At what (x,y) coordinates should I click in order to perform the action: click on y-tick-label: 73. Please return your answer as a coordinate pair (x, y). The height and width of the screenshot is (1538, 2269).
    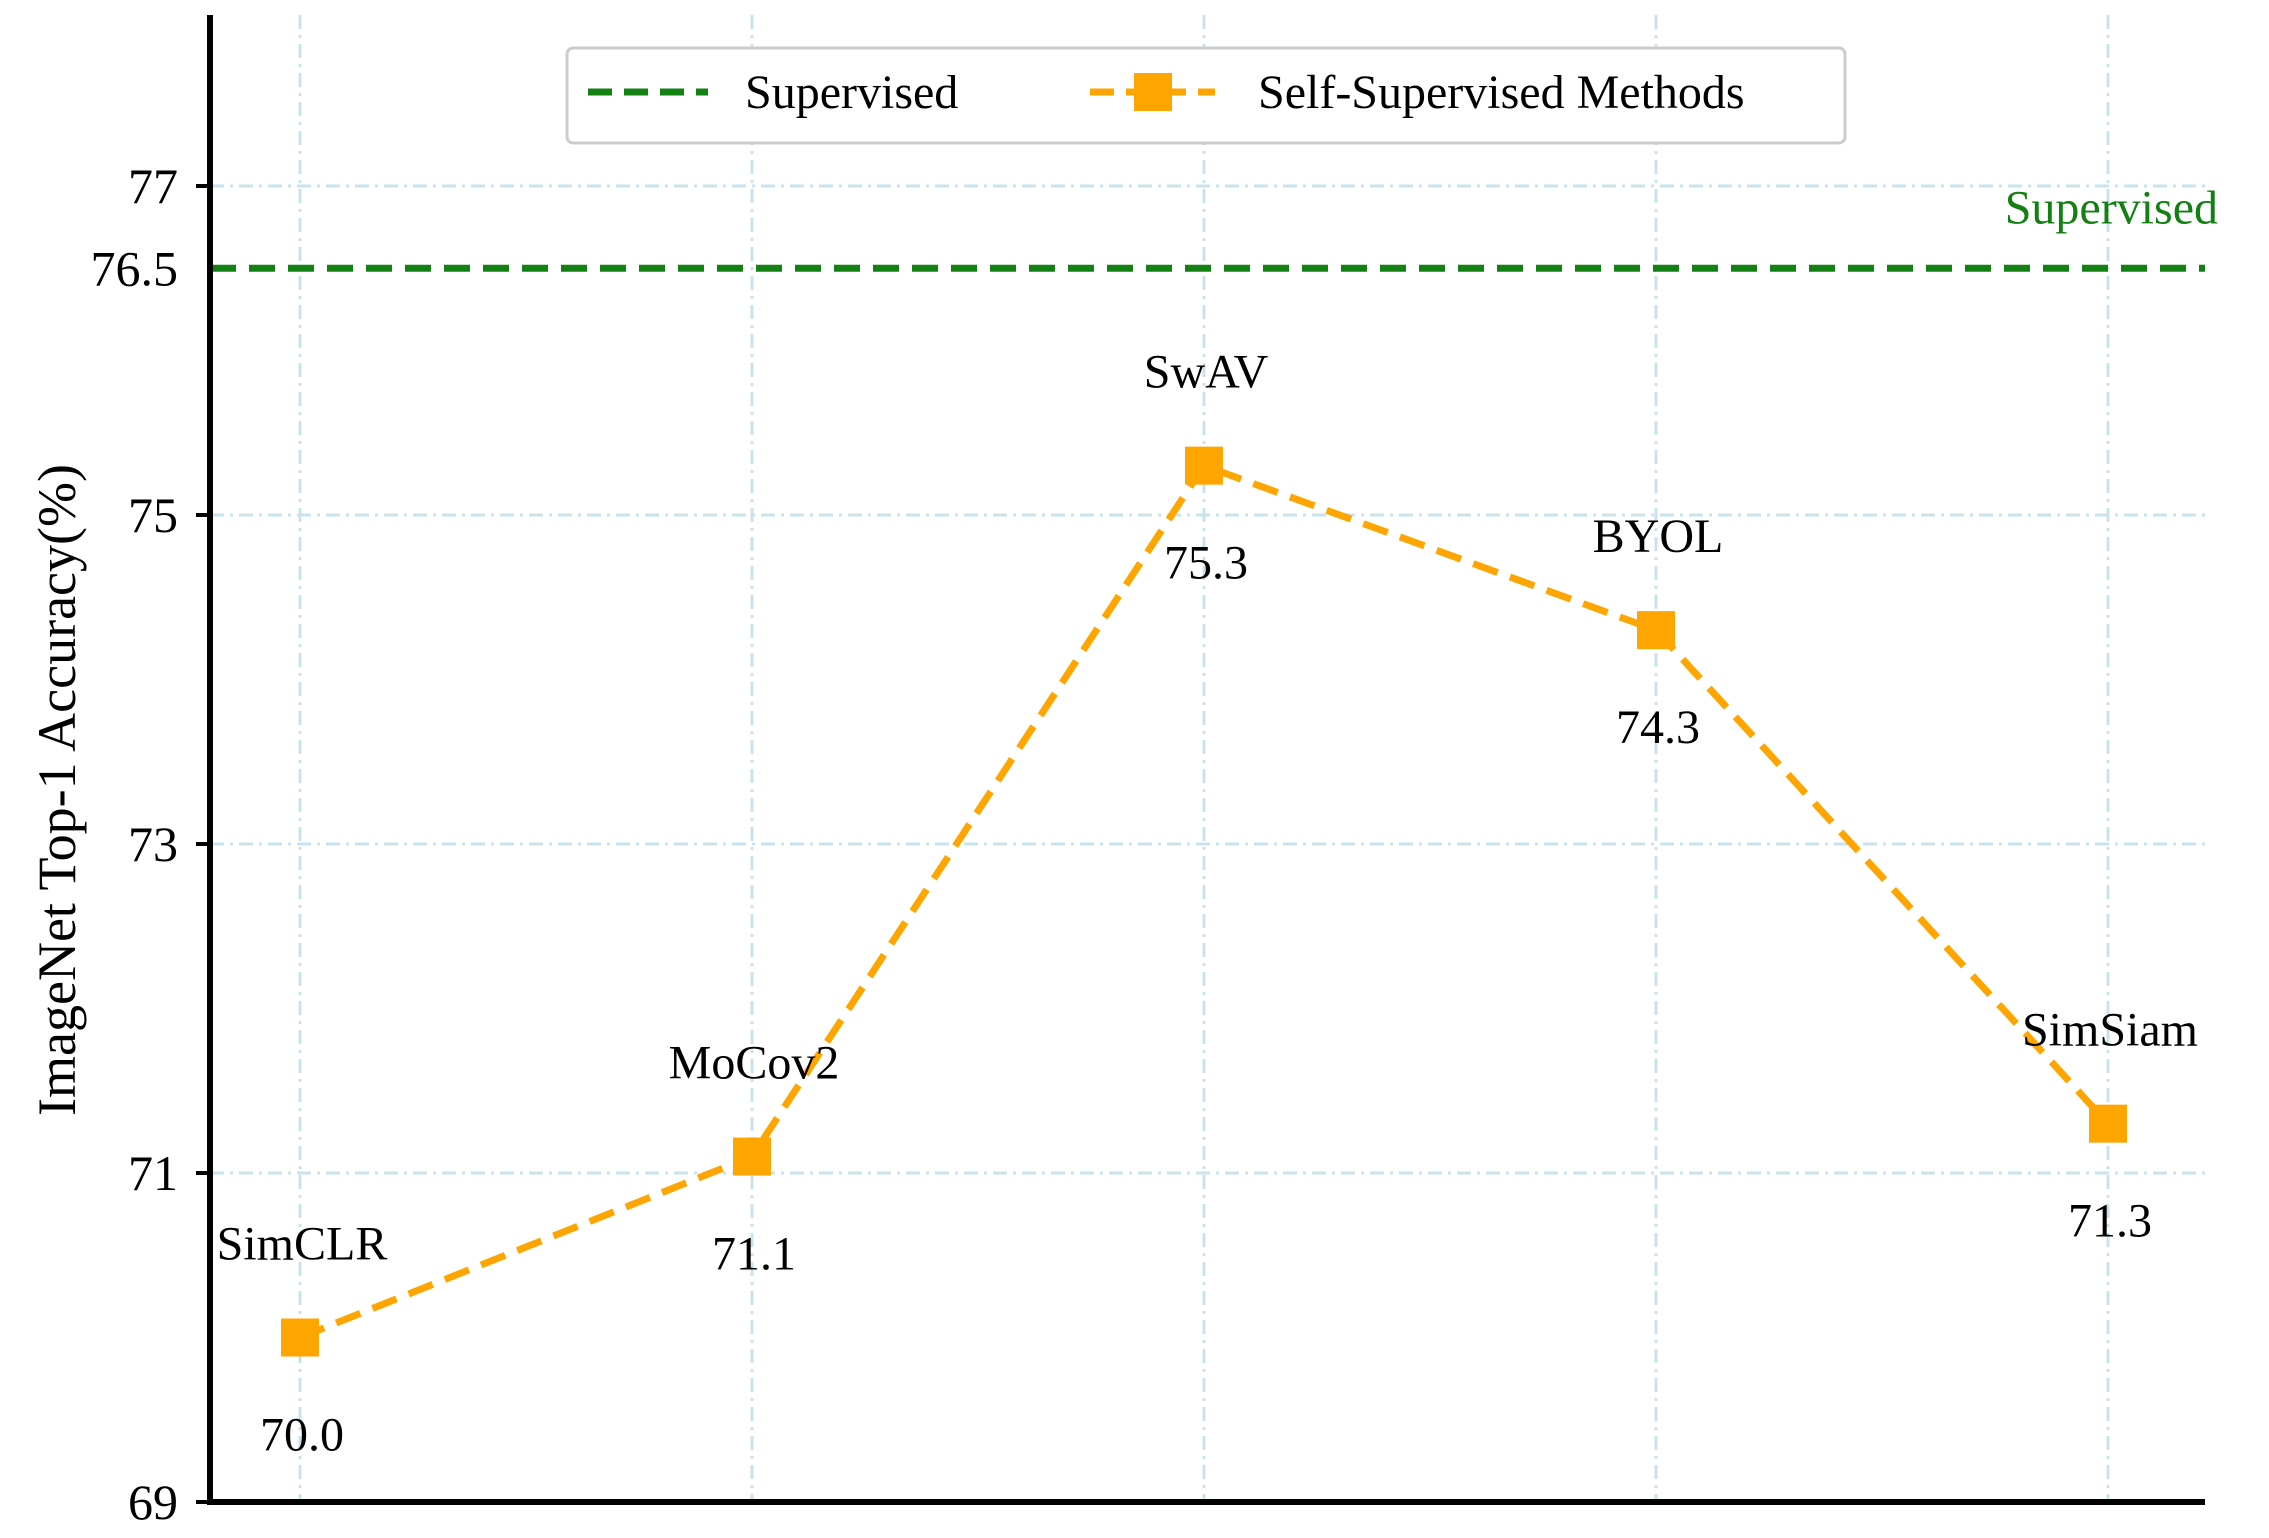
    Looking at the image, I should click on (153, 844).